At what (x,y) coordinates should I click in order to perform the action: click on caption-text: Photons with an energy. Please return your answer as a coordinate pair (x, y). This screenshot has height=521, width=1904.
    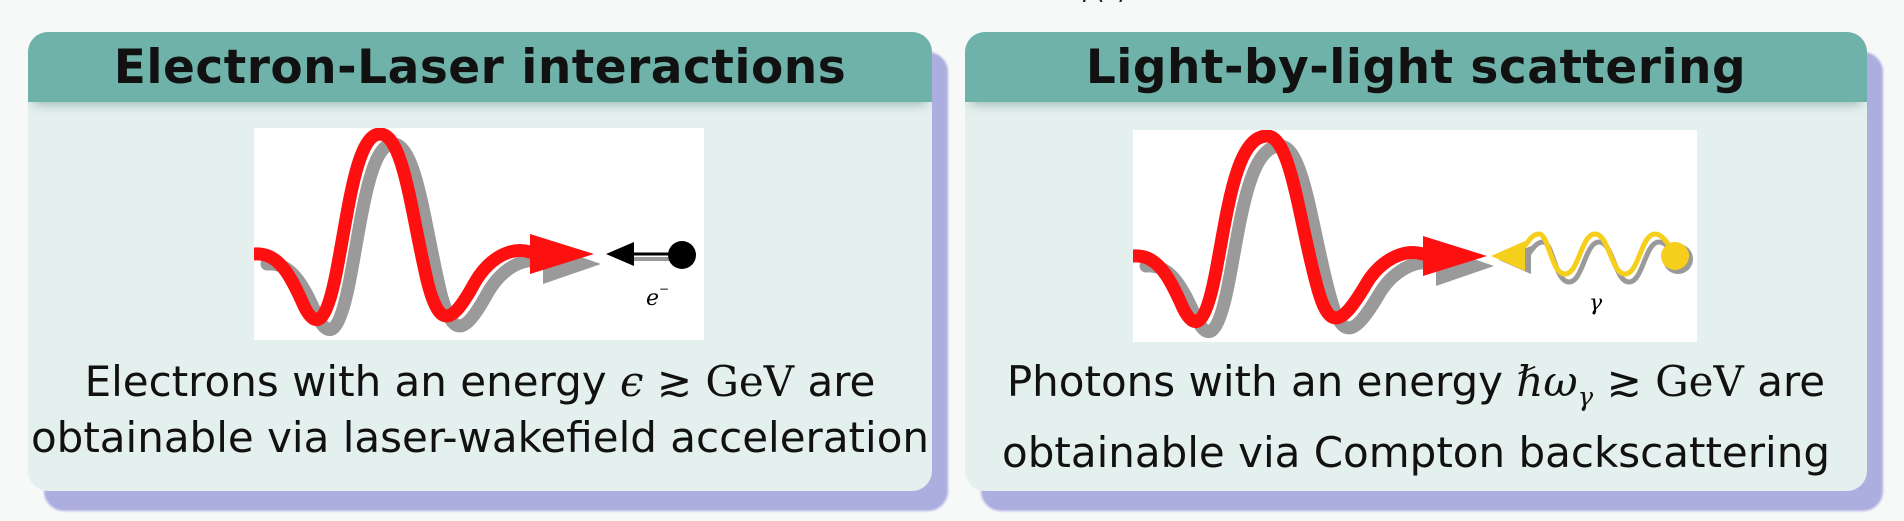
    Looking at the image, I should click on (1261, 381).